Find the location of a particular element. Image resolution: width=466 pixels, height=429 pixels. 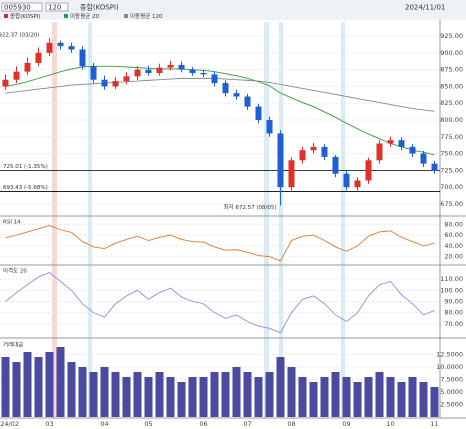

y-tick-label: 90.00 is located at coordinates (453, 302).